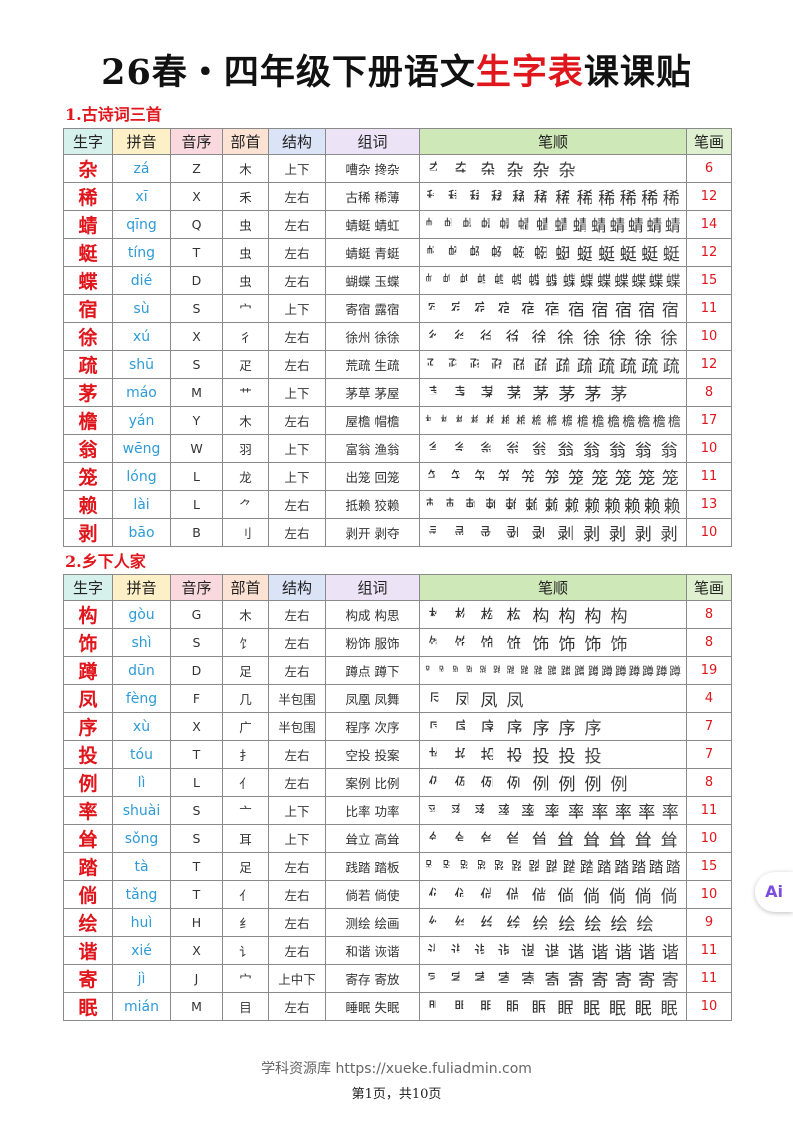  Describe the element at coordinates (196, 894) in the screenshot. I see `initial-cell: T` at that location.